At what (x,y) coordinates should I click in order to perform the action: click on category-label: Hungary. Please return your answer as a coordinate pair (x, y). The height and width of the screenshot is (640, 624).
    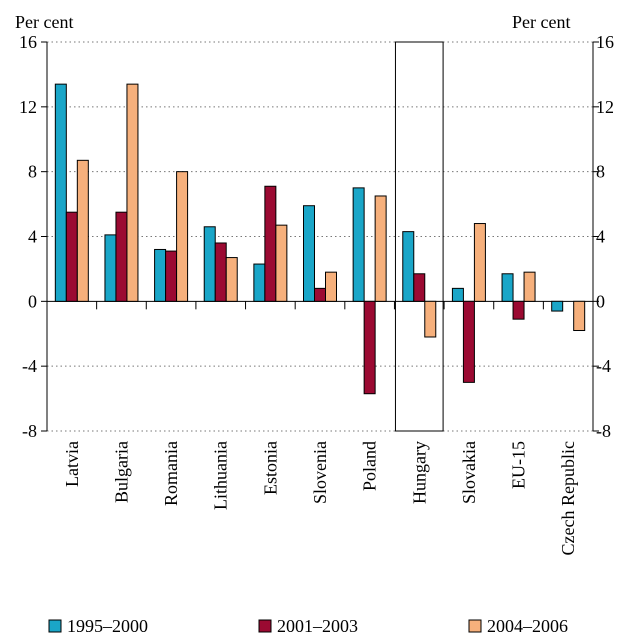
    Looking at the image, I should click on (419, 472).